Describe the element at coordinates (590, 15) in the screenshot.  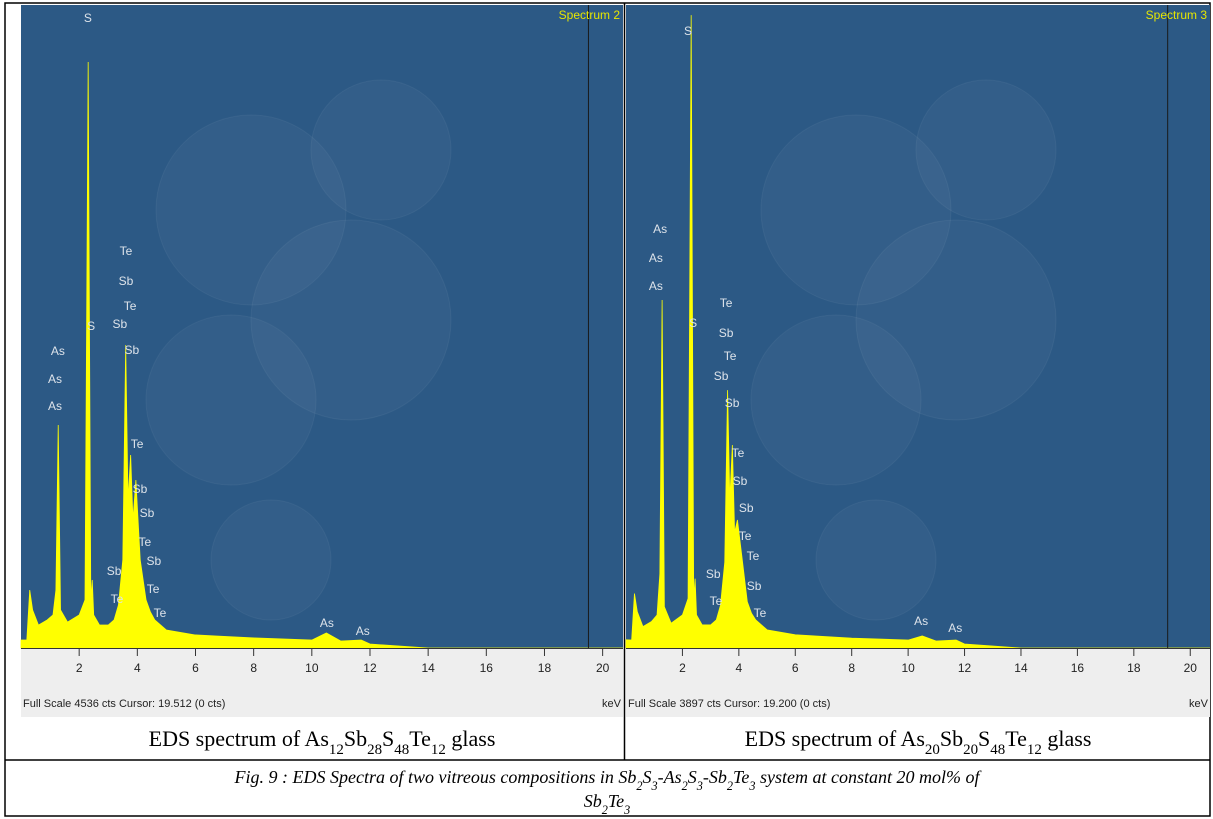
I see `spectrum-title: Spectrum 2` at that location.